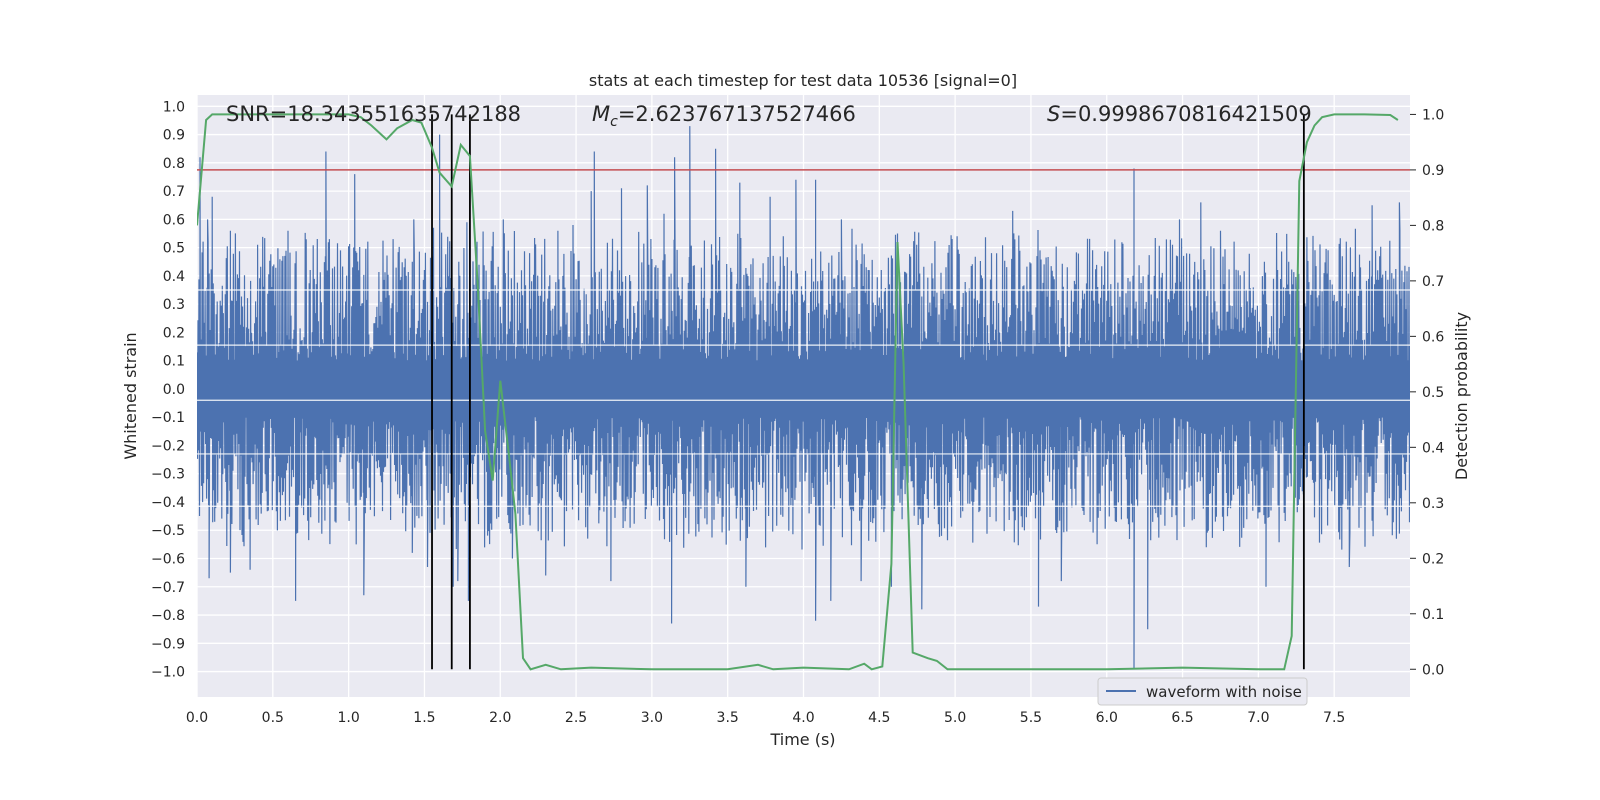  Describe the element at coordinates (1433, 337) in the screenshot. I see `y-right-tick-label: 0.6` at that location.